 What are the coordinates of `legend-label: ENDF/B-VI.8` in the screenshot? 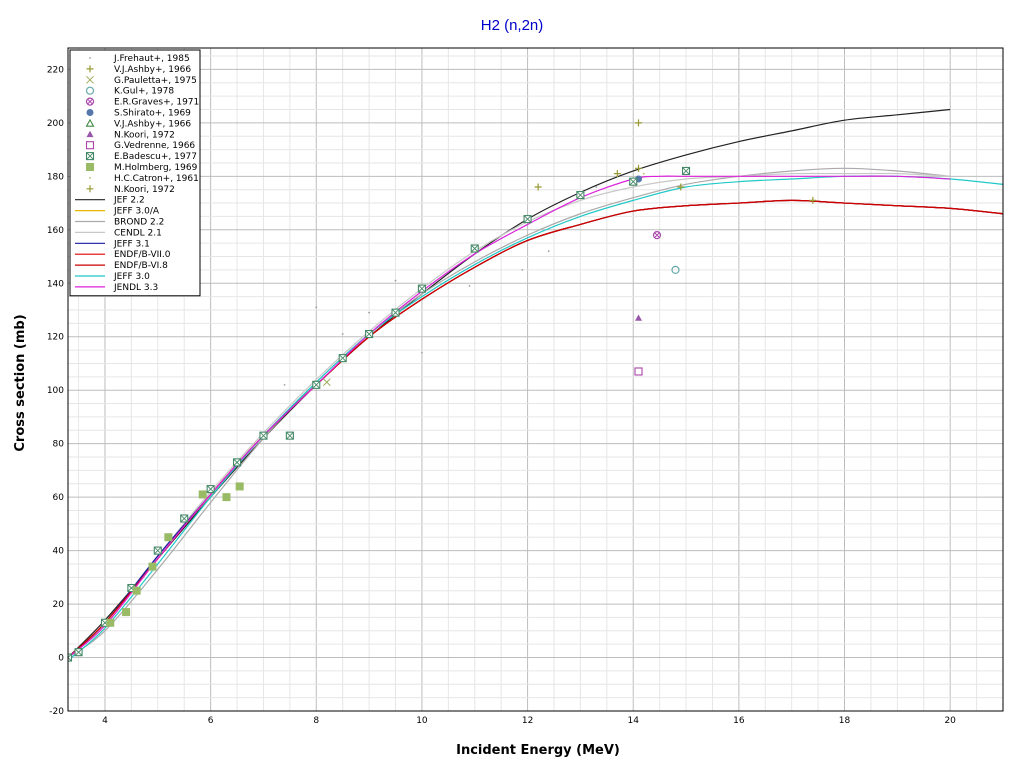 It's located at (141, 266).